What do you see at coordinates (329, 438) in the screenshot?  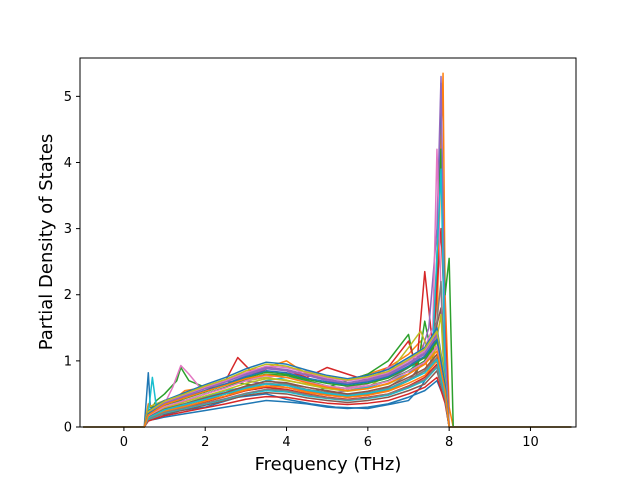 I see `x-axis-ticks: 0 2 4 6 8 10` at bounding box center [329, 438].